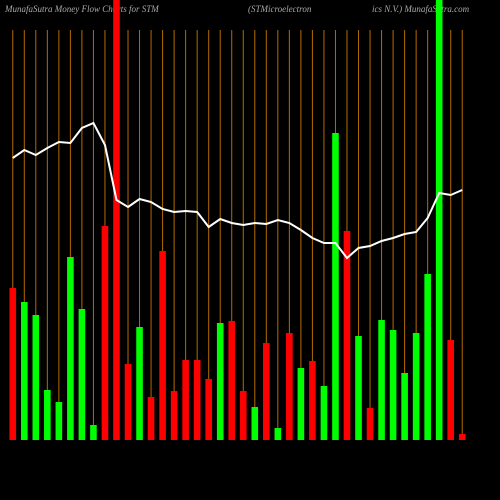 This screenshot has height=500, width=500. Describe the element at coordinates (421, 9) in the screenshot. I see `chart-subtitle: ics N.V.) MunafaSutra.com` at that location.